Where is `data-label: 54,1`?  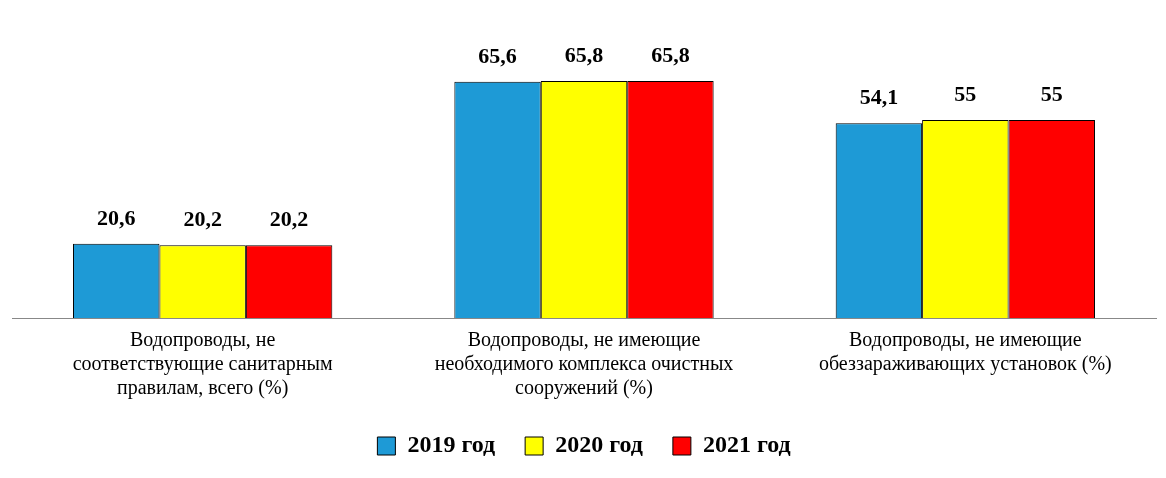
data-label: 54,1 is located at coordinates (879, 96).